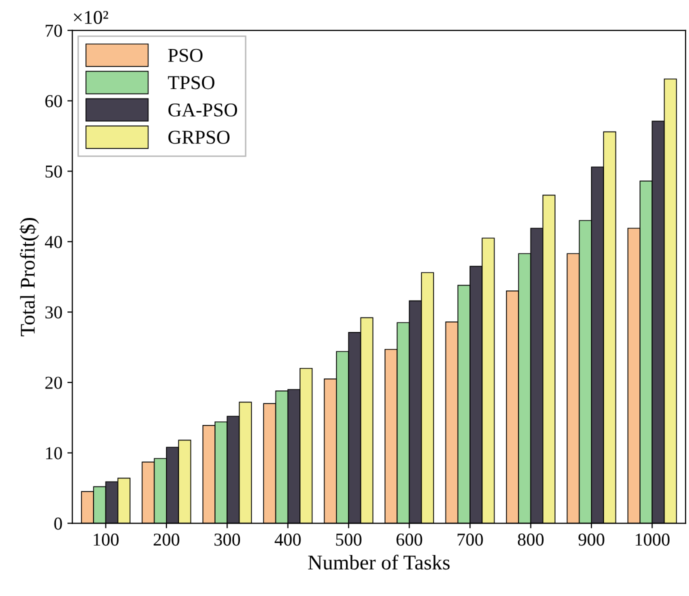  Describe the element at coordinates (191, 83) in the screenshot. I see `legend-label: TPSO` at that location.